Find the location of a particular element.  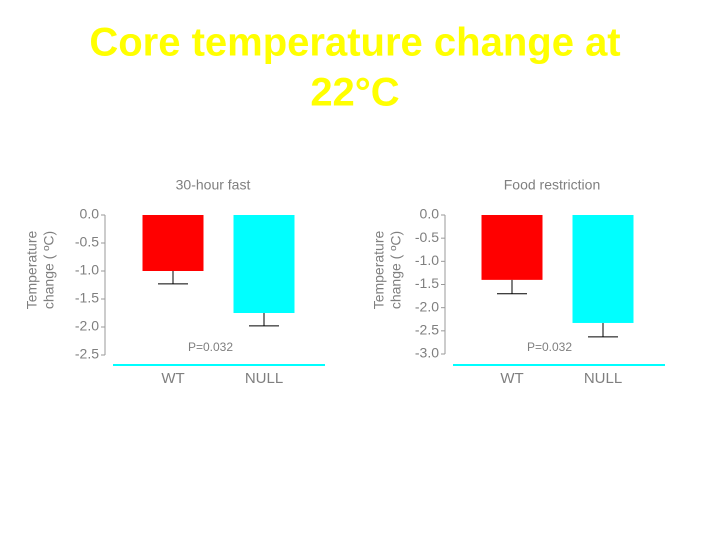

slide-title: 22°C is located at coordinates (354, 93).